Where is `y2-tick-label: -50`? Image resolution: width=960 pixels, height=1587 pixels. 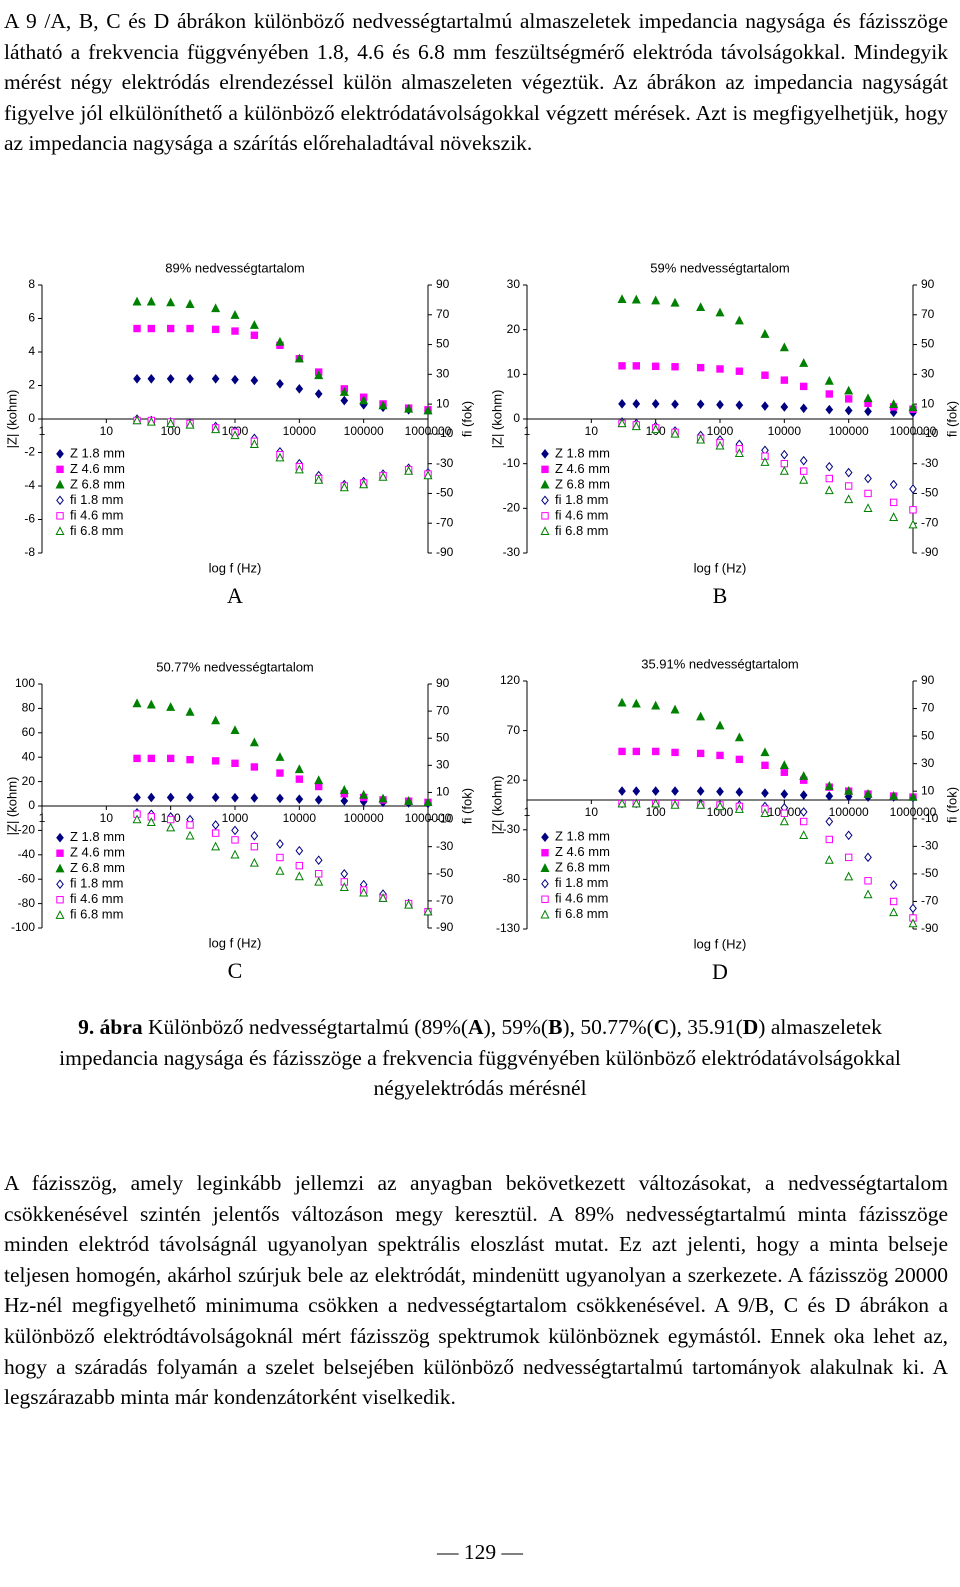
y2-tick-label: -50 is located at coordinates (445, 493).